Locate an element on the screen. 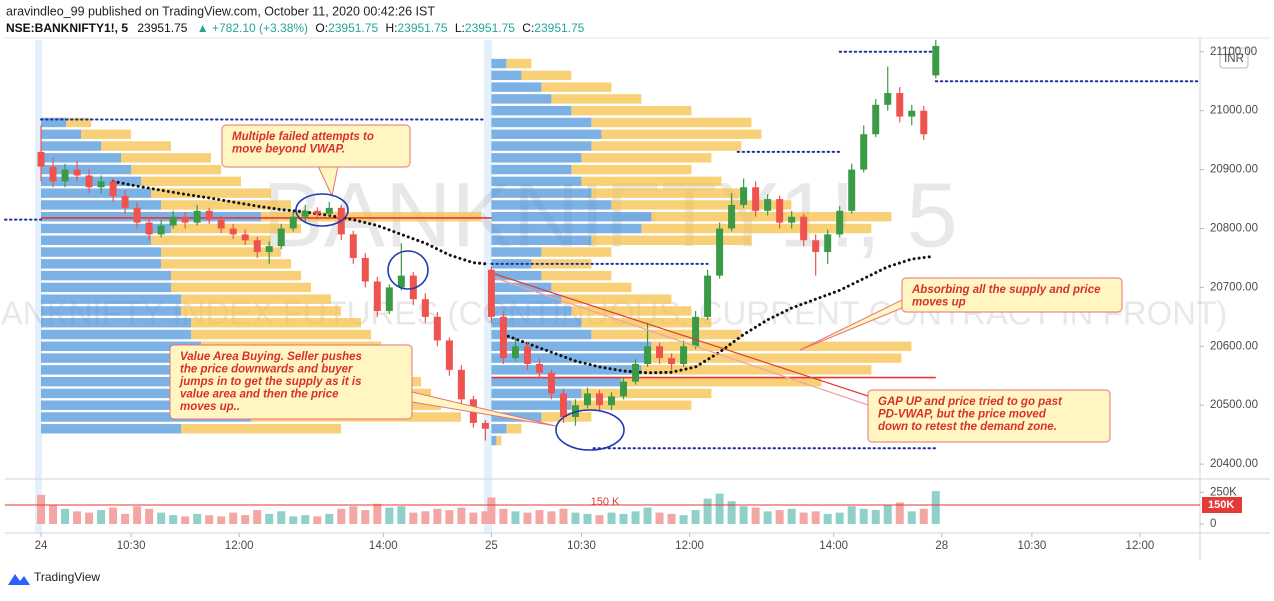  callout-text: Absorbing all the supply and price is located at coordinates (1006, 290).